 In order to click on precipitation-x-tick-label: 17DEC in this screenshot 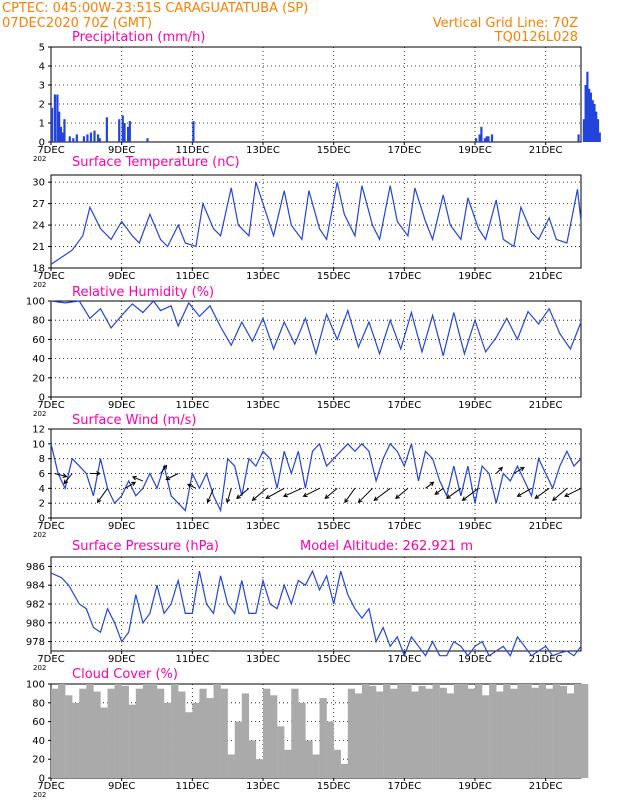, I will do `click(404, 150)`.